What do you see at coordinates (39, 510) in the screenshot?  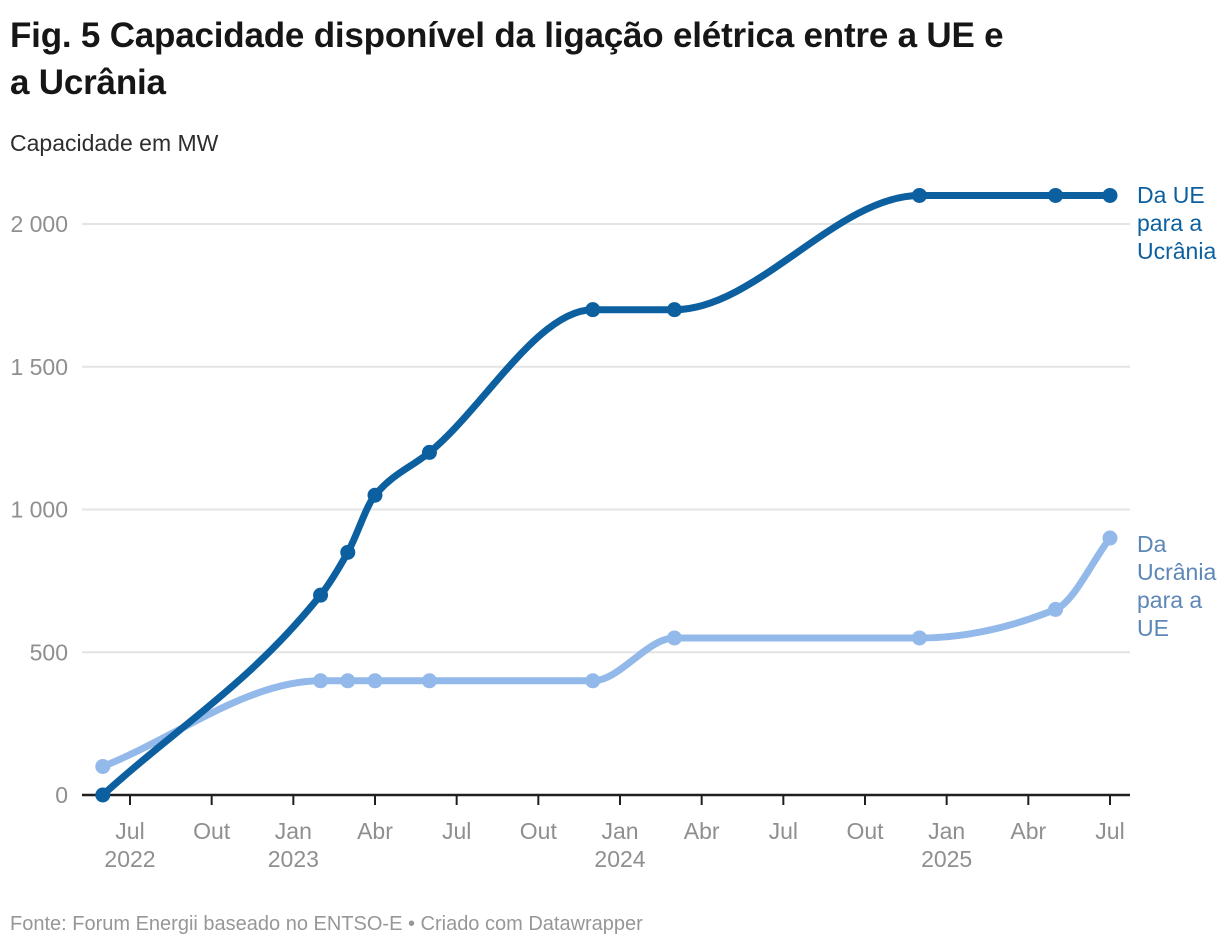 I see `y-axis-tick-label: 1 000` at bounding box center [39, 510].